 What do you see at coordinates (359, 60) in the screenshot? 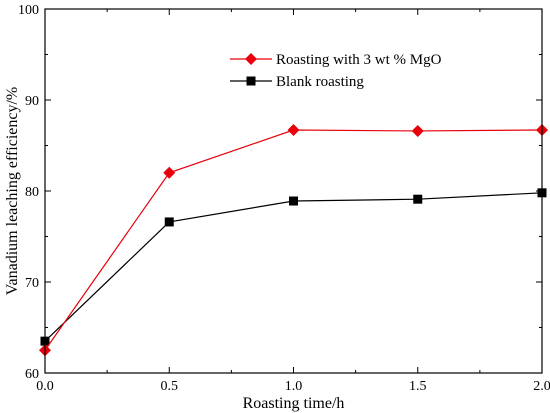
I see `legend-label: Roasting with 3 wt % MgO` at bounding box center [359, 60].